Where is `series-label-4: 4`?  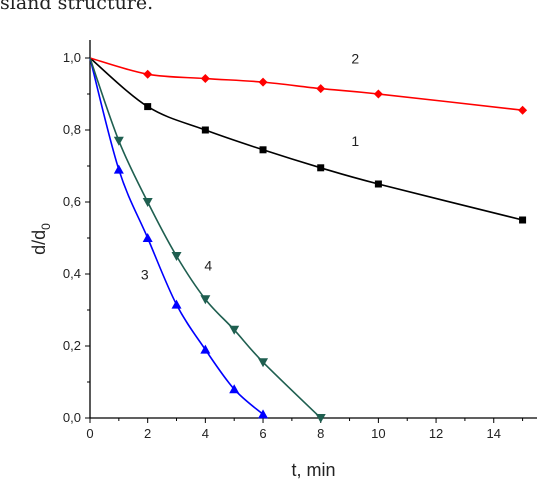 series-label-4: 4 is located at coordinates (208, 265).